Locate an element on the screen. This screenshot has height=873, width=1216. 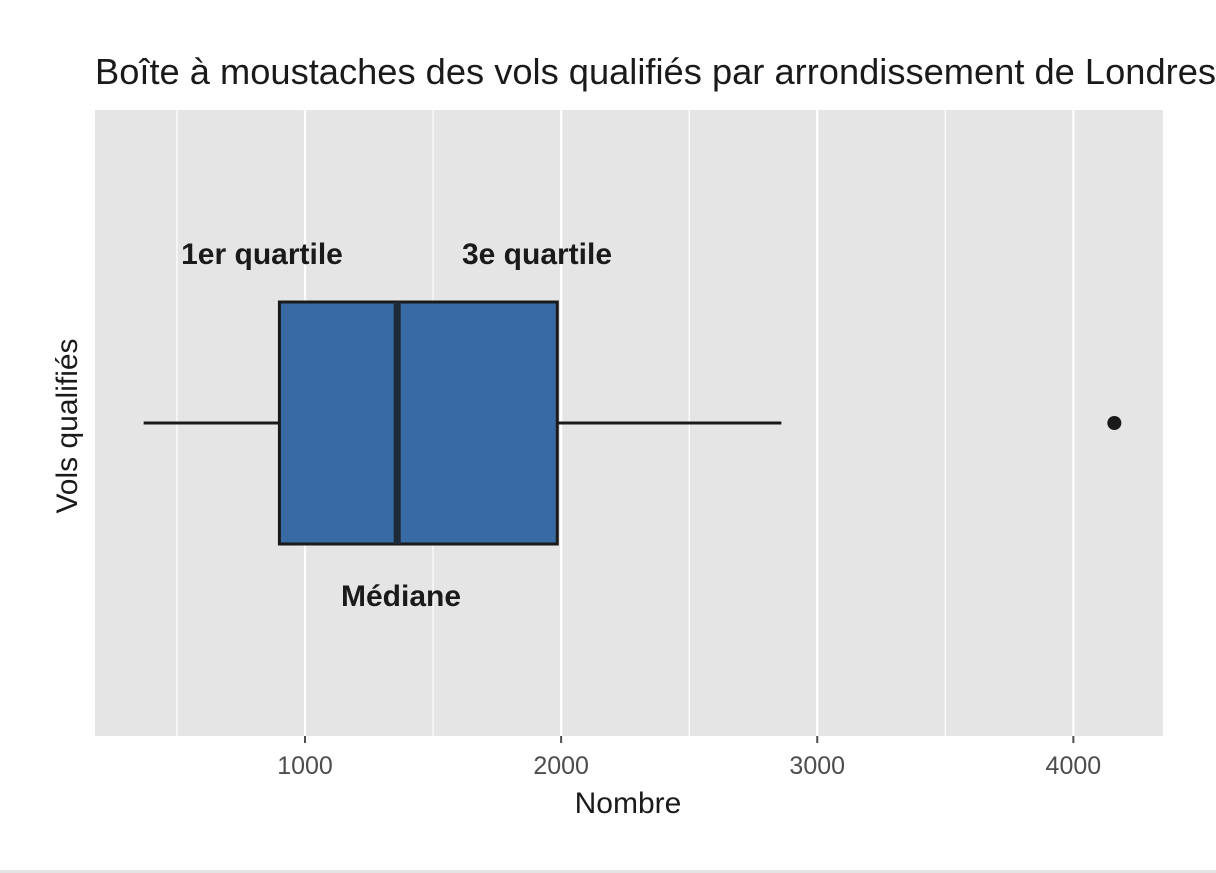
bottom-rule is located at coordinates (608, 871).